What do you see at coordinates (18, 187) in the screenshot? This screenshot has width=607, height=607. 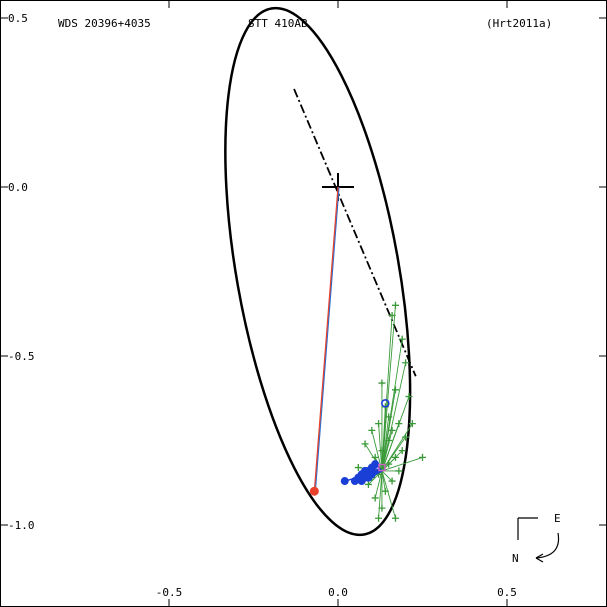 I see `y-tick-label: 0.0` at bounding box center [18, 187].